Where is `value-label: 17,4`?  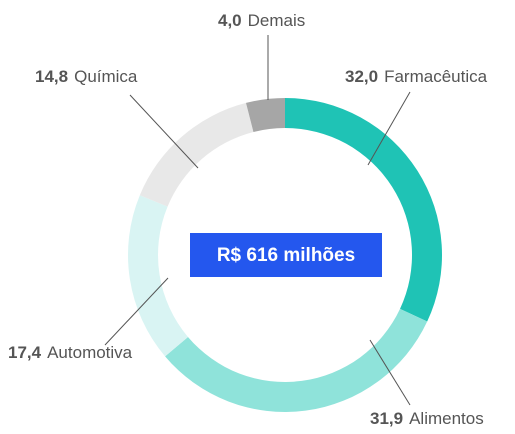
value-label: 17,4 is located at coordinates (25, 352).